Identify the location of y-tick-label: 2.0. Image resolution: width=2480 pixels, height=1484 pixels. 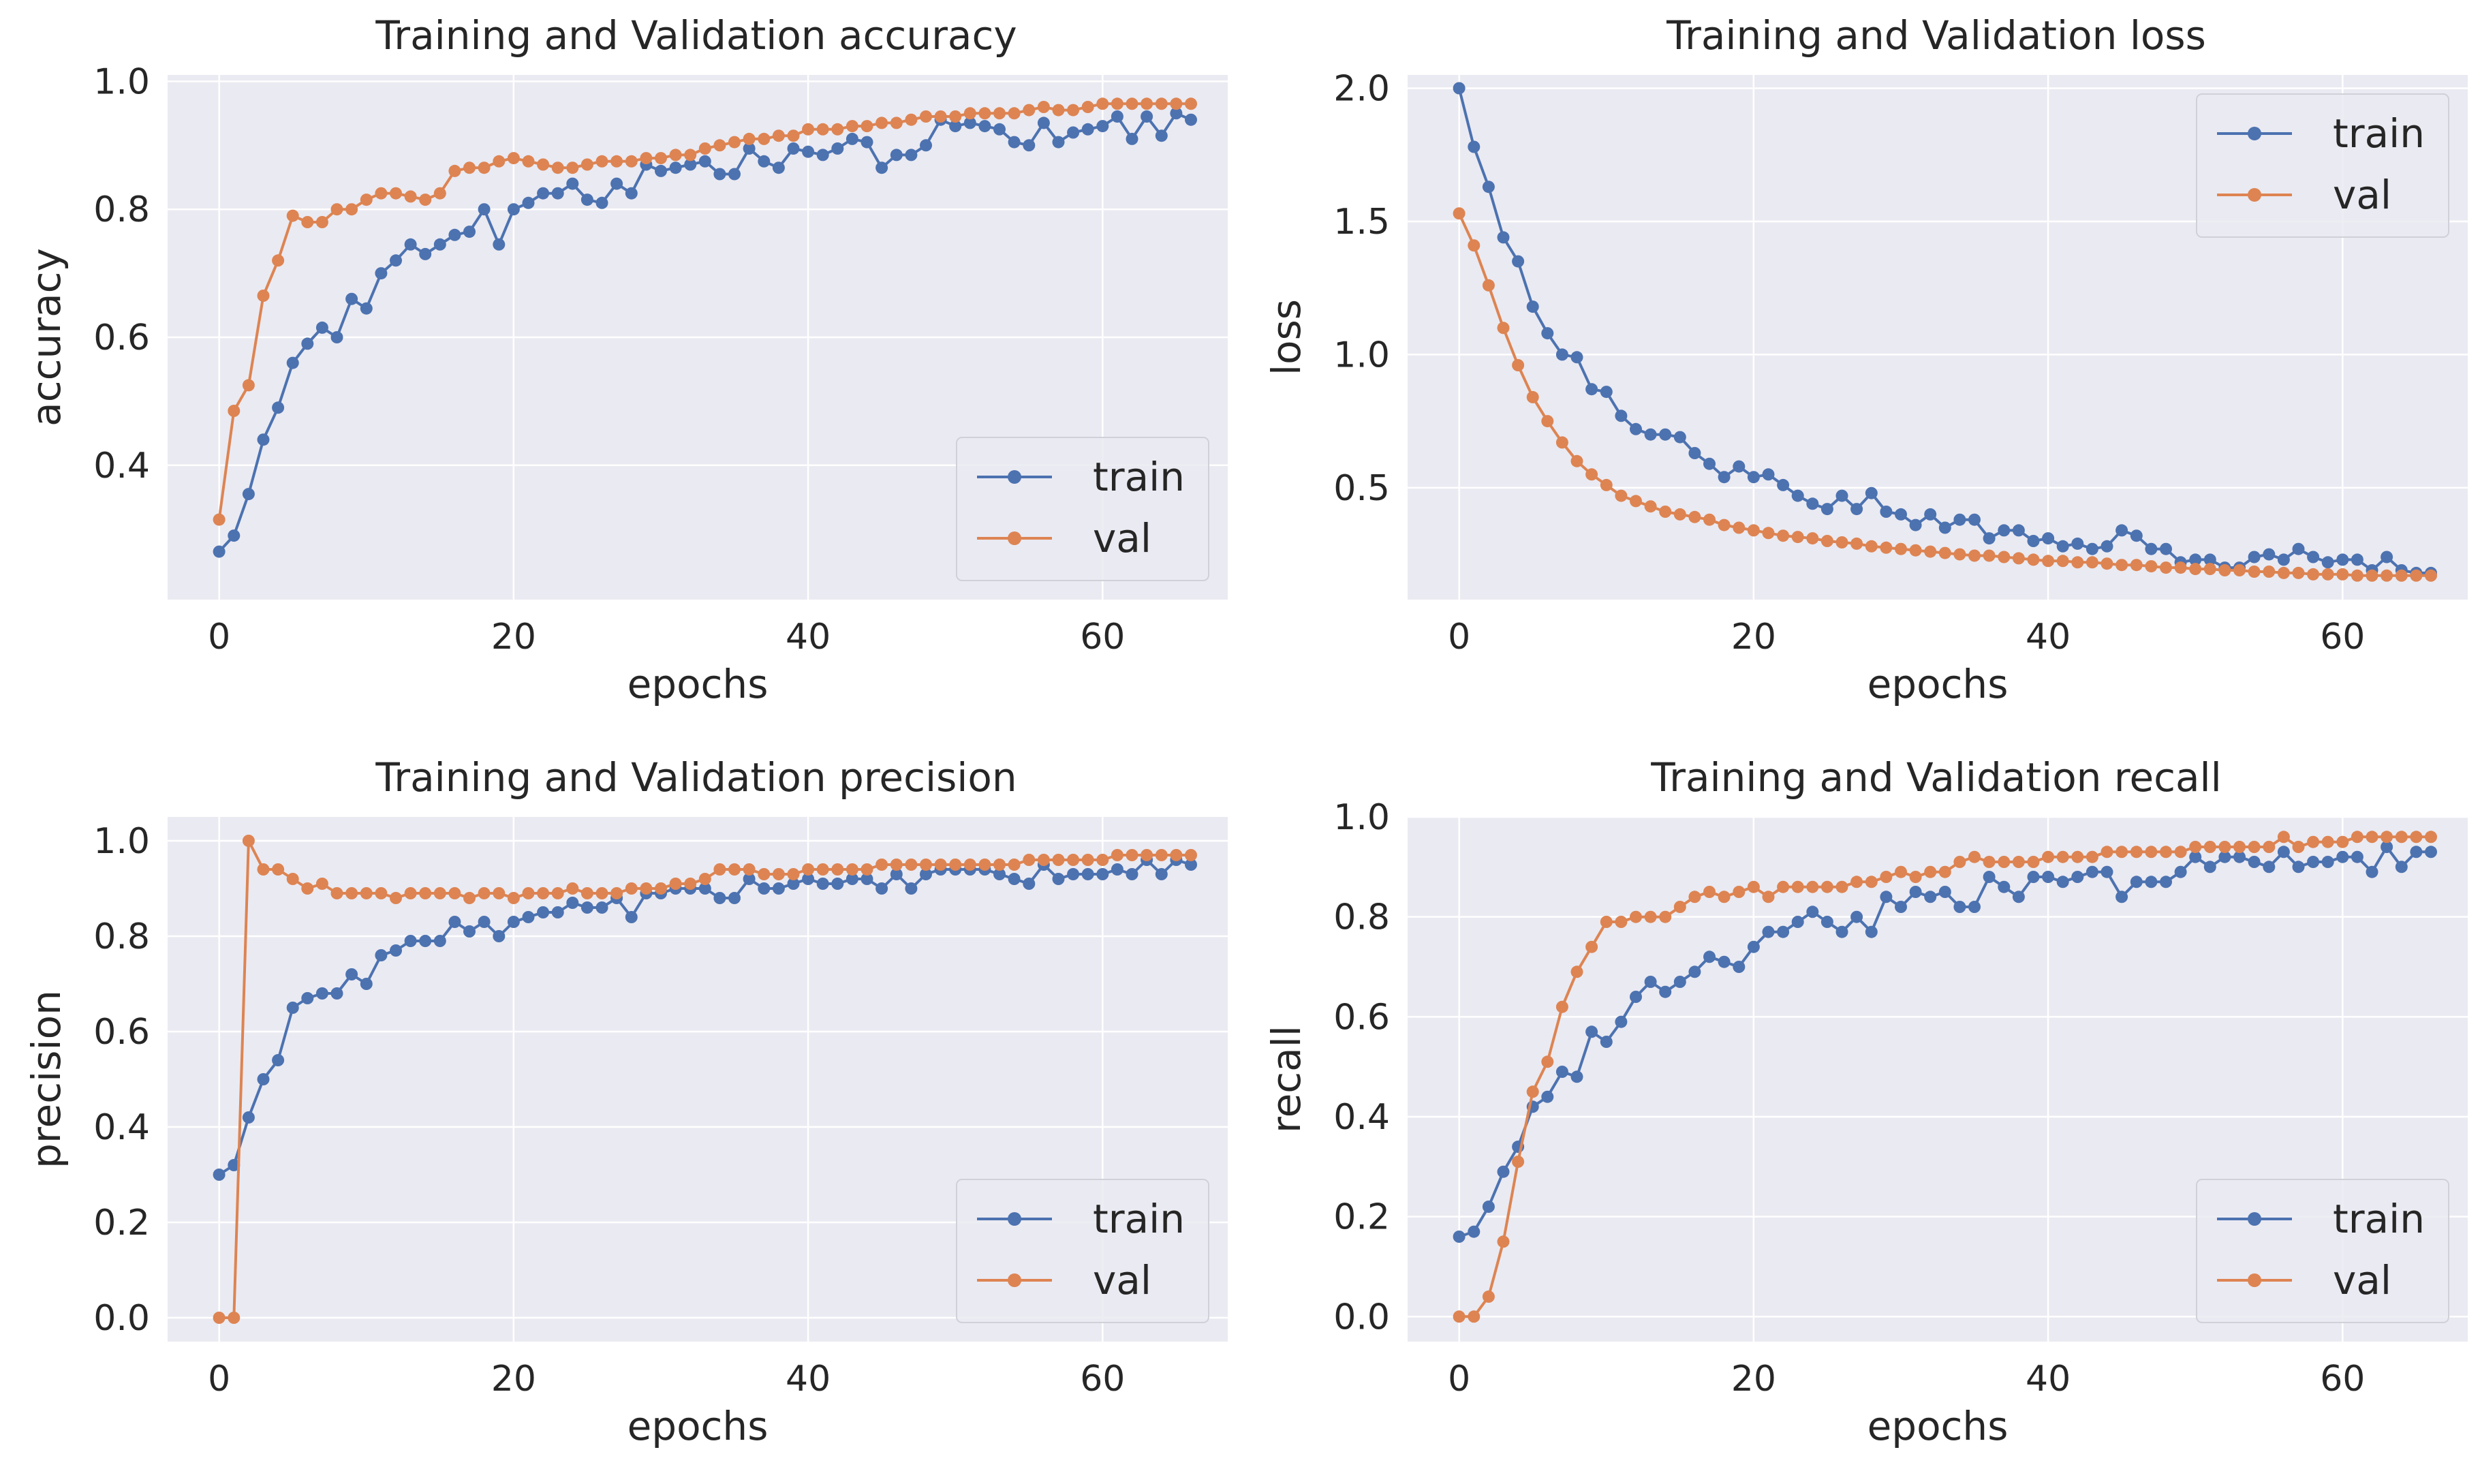
(1361, 90).